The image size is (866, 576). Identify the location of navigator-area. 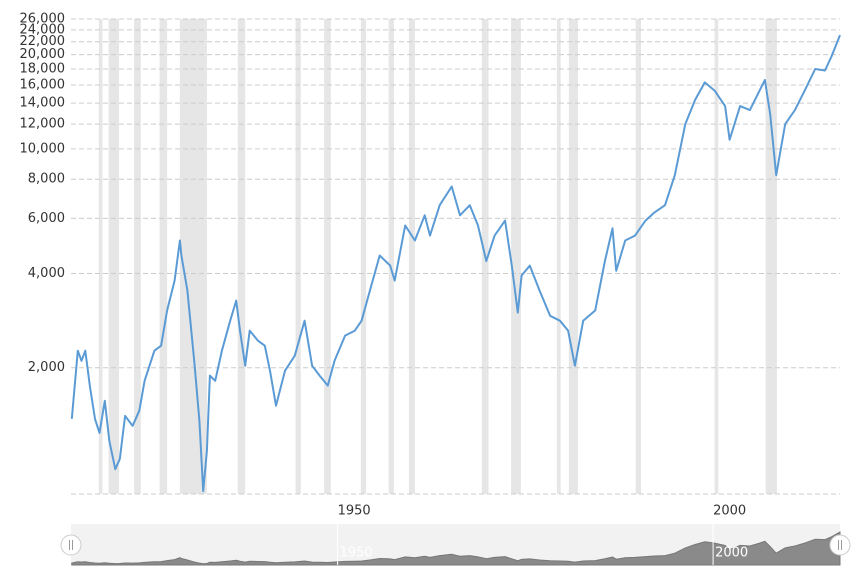
(456, 548).